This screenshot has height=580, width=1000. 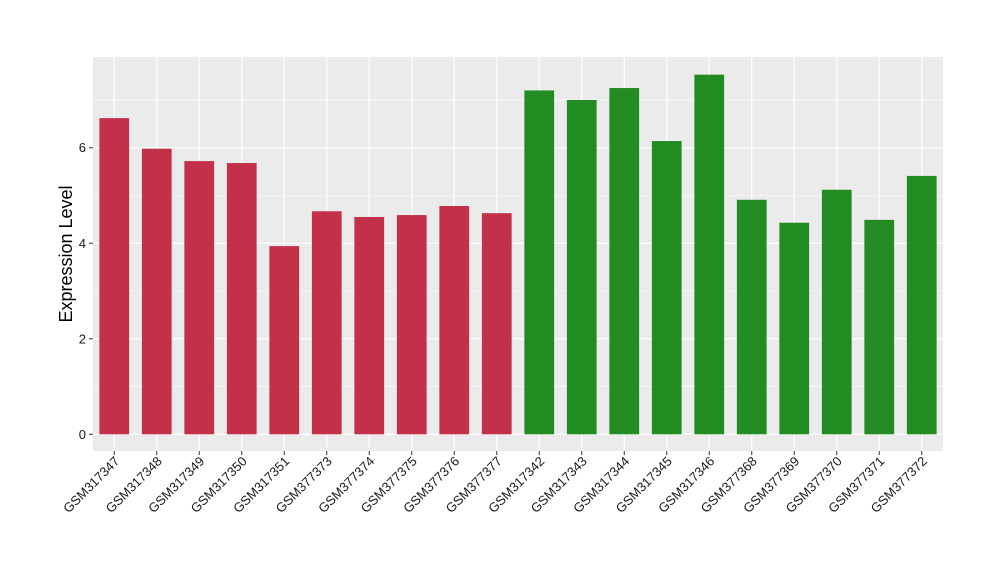 I want to click on bar-GSM377375, so click(x=411, y=325).